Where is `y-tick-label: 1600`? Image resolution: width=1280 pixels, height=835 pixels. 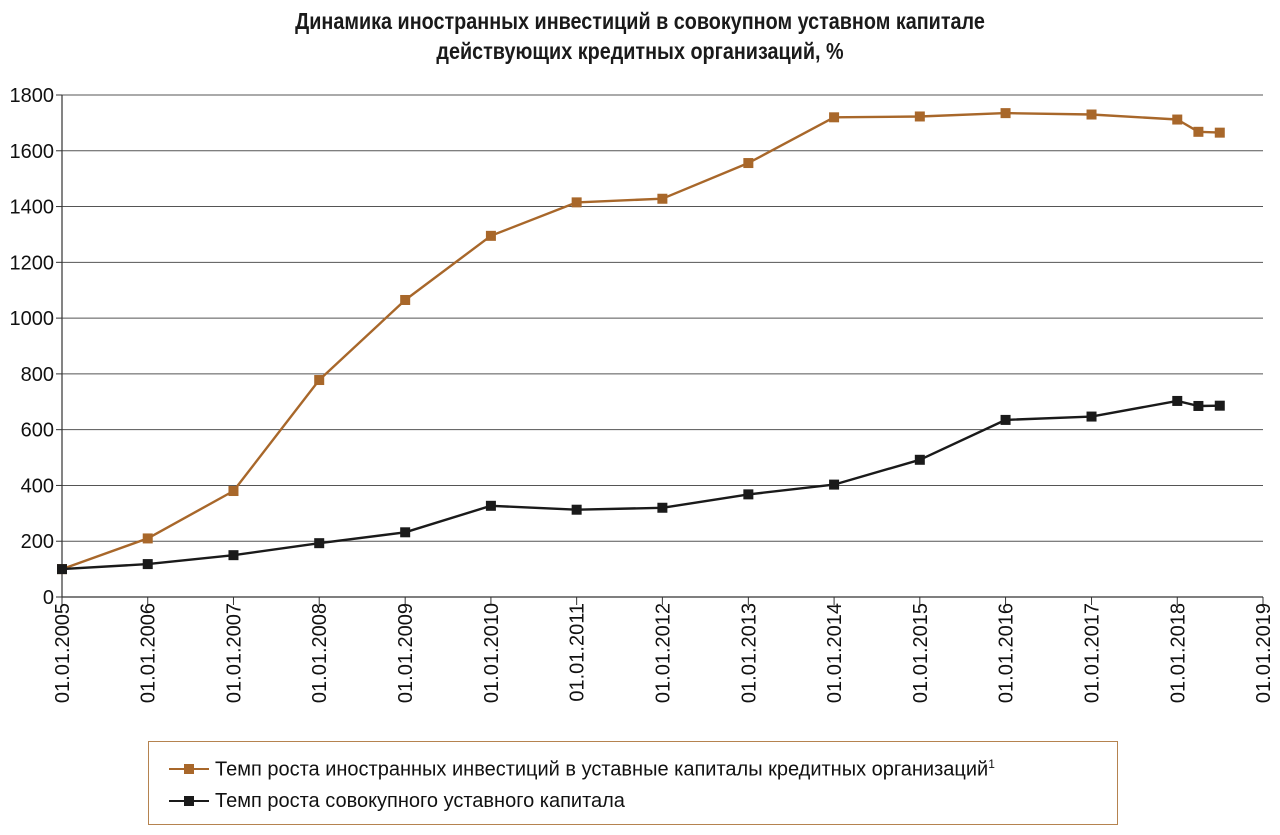
y-tick-label: 1600 is located at coordinates (32, 152).